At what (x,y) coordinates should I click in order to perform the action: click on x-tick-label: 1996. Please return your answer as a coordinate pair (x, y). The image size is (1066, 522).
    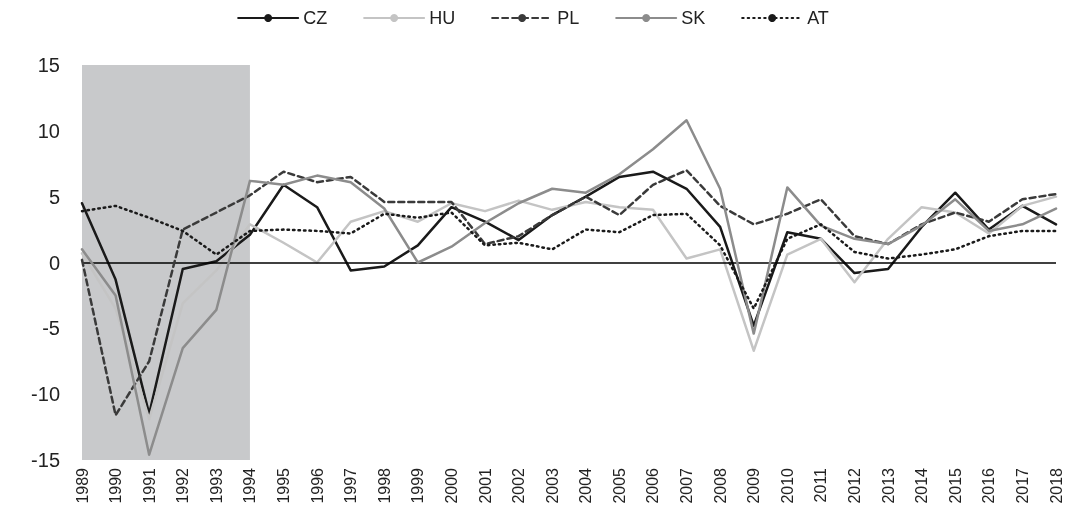
    Looking at the image, I should click on (317, 485).